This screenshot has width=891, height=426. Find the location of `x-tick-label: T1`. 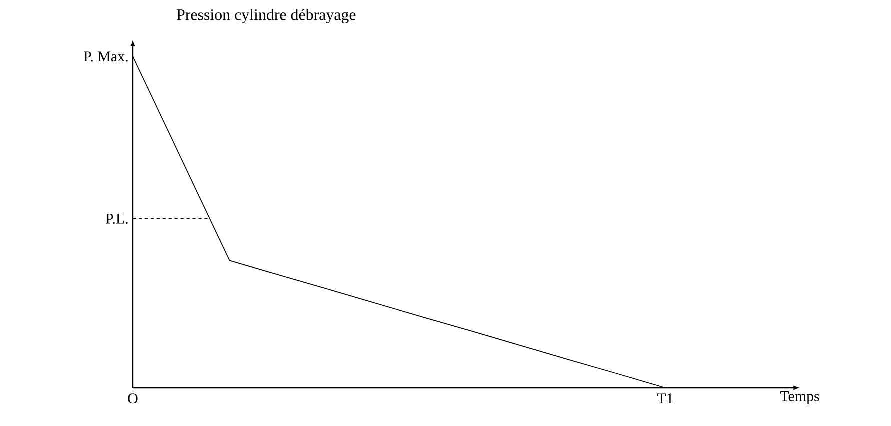

x-tick-label: T1 is located at coordinates (665, 399).